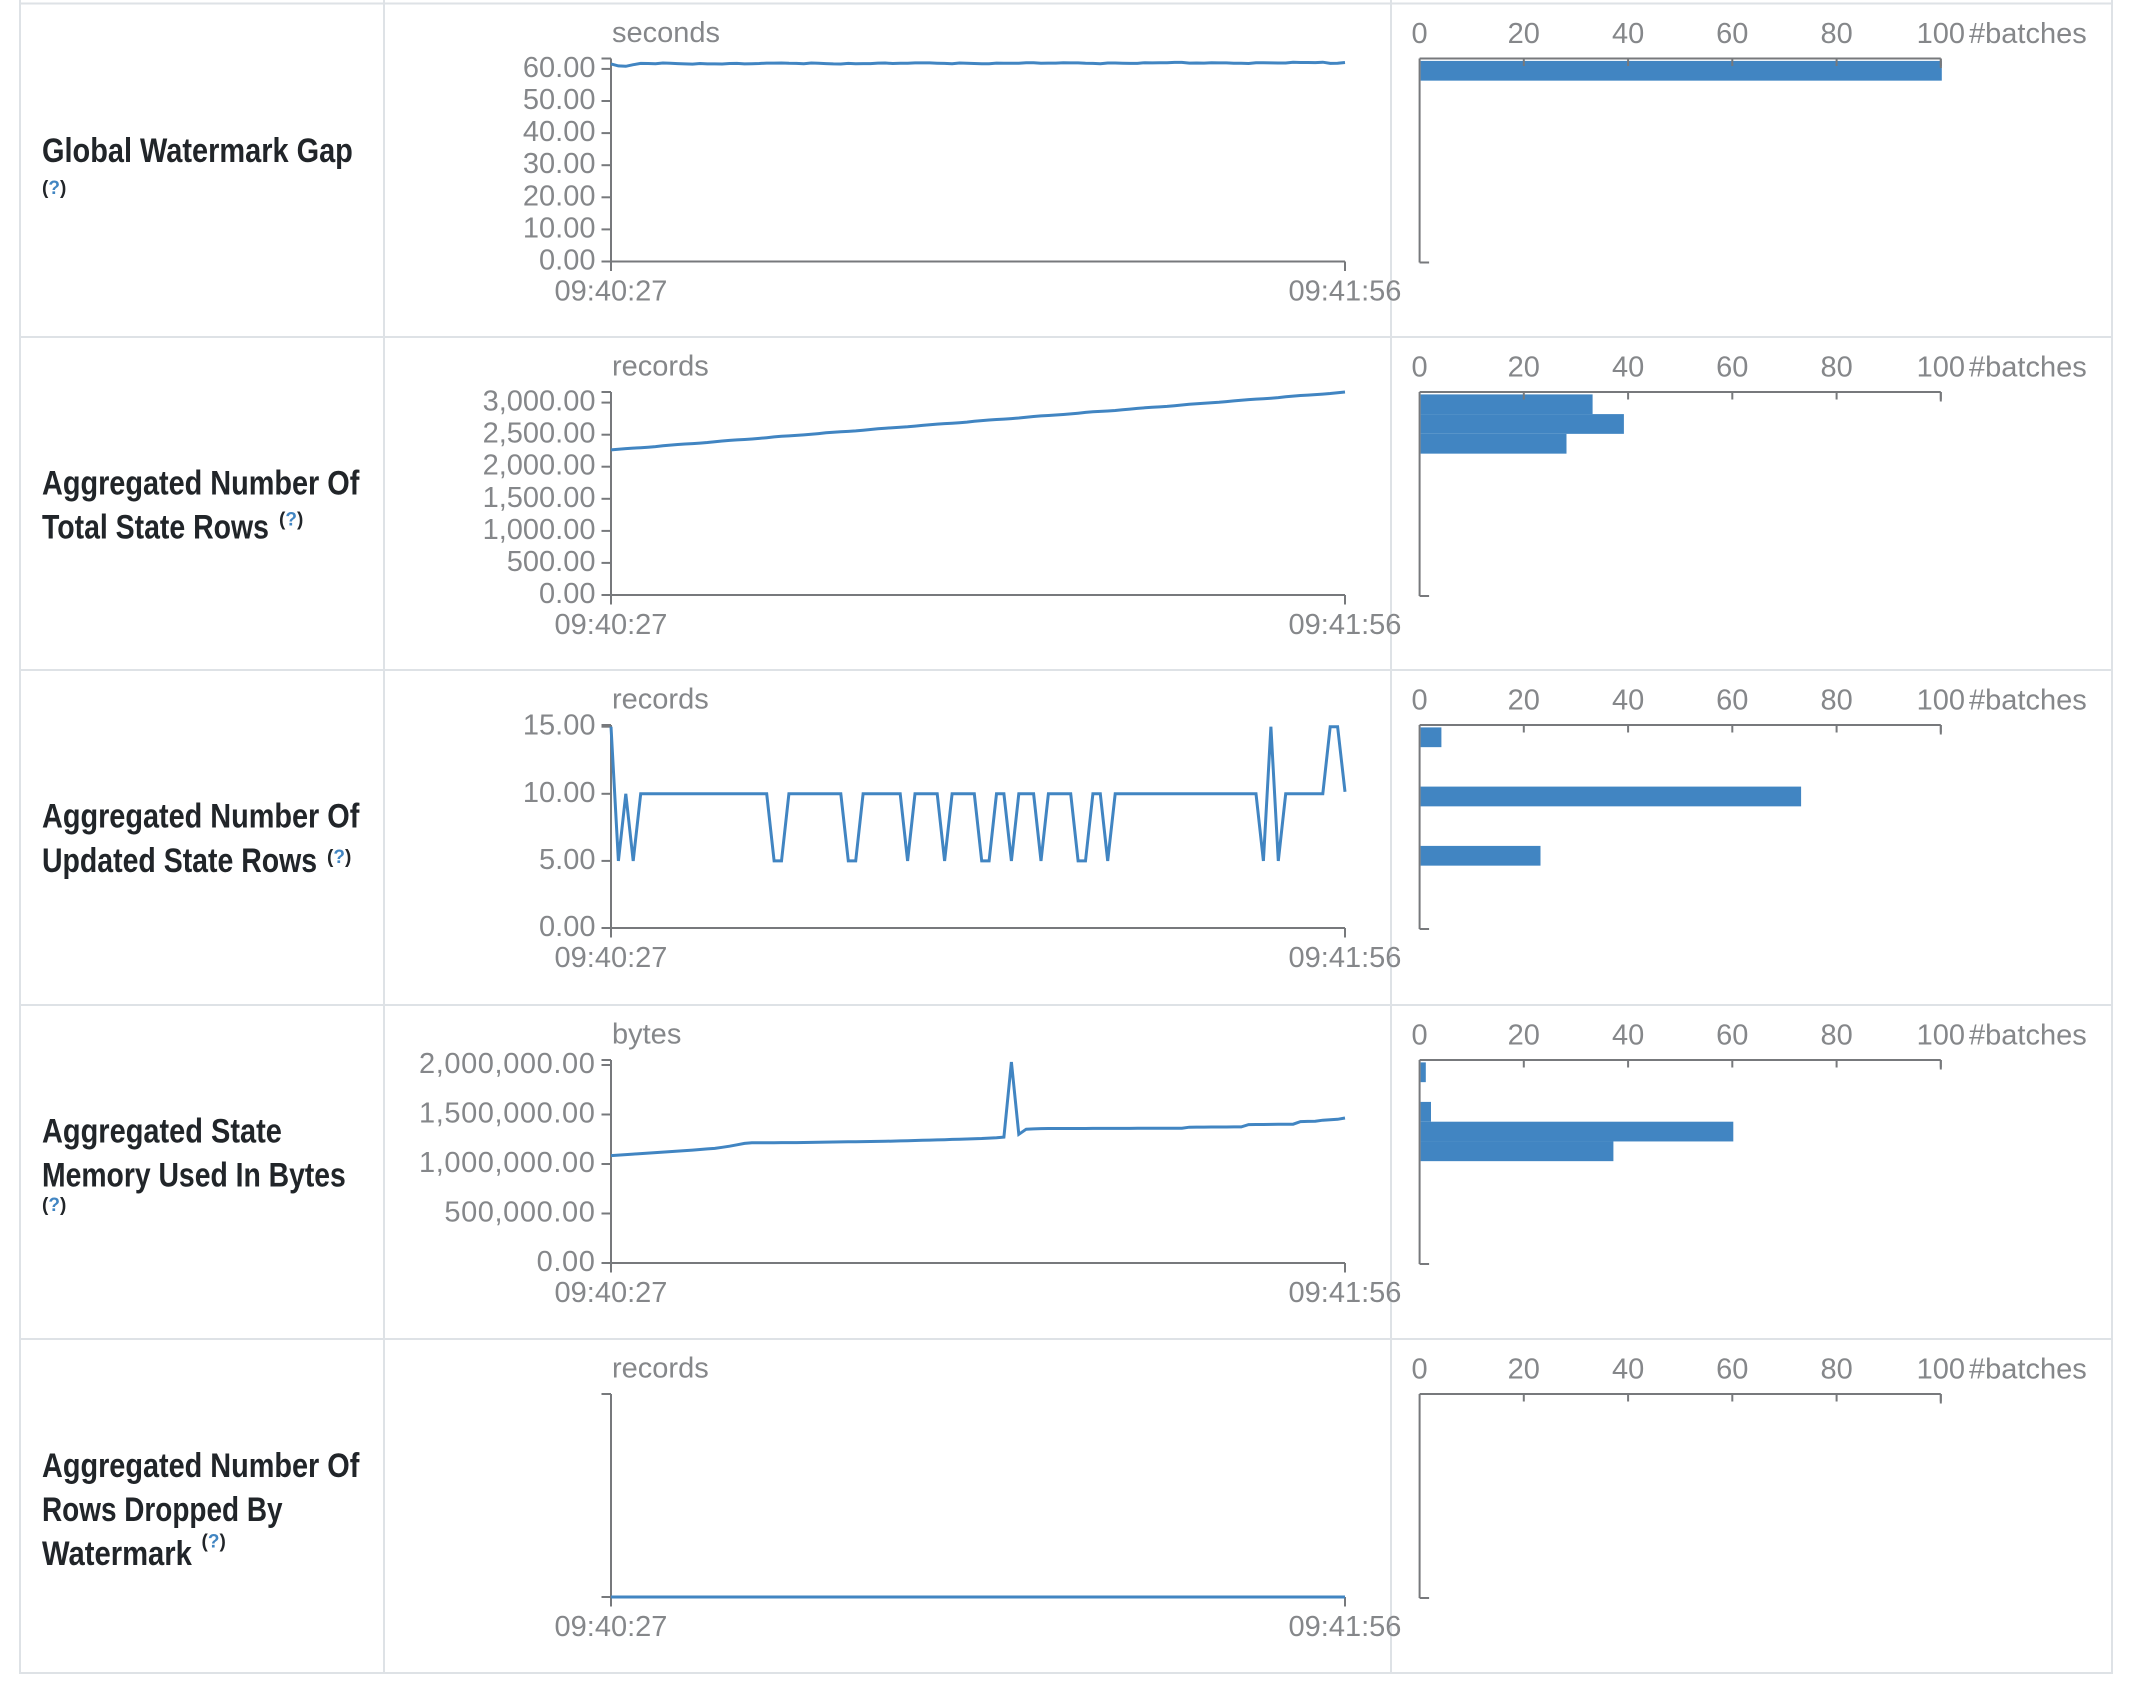 The image size is (2132, 1686). I want to click on svg-text: 5.00, so click(567, 860).